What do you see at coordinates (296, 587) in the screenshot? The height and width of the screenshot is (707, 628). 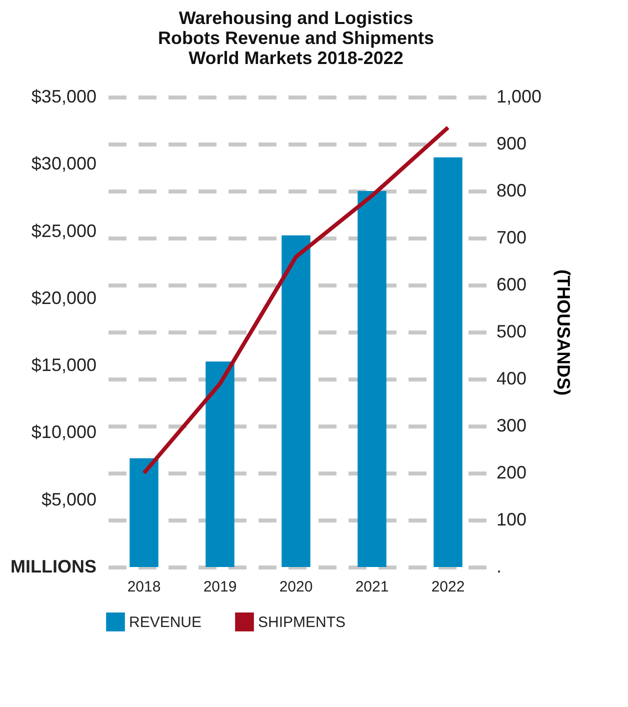 I see `x-tick-label: 2020` at bounding box center [296, 587].